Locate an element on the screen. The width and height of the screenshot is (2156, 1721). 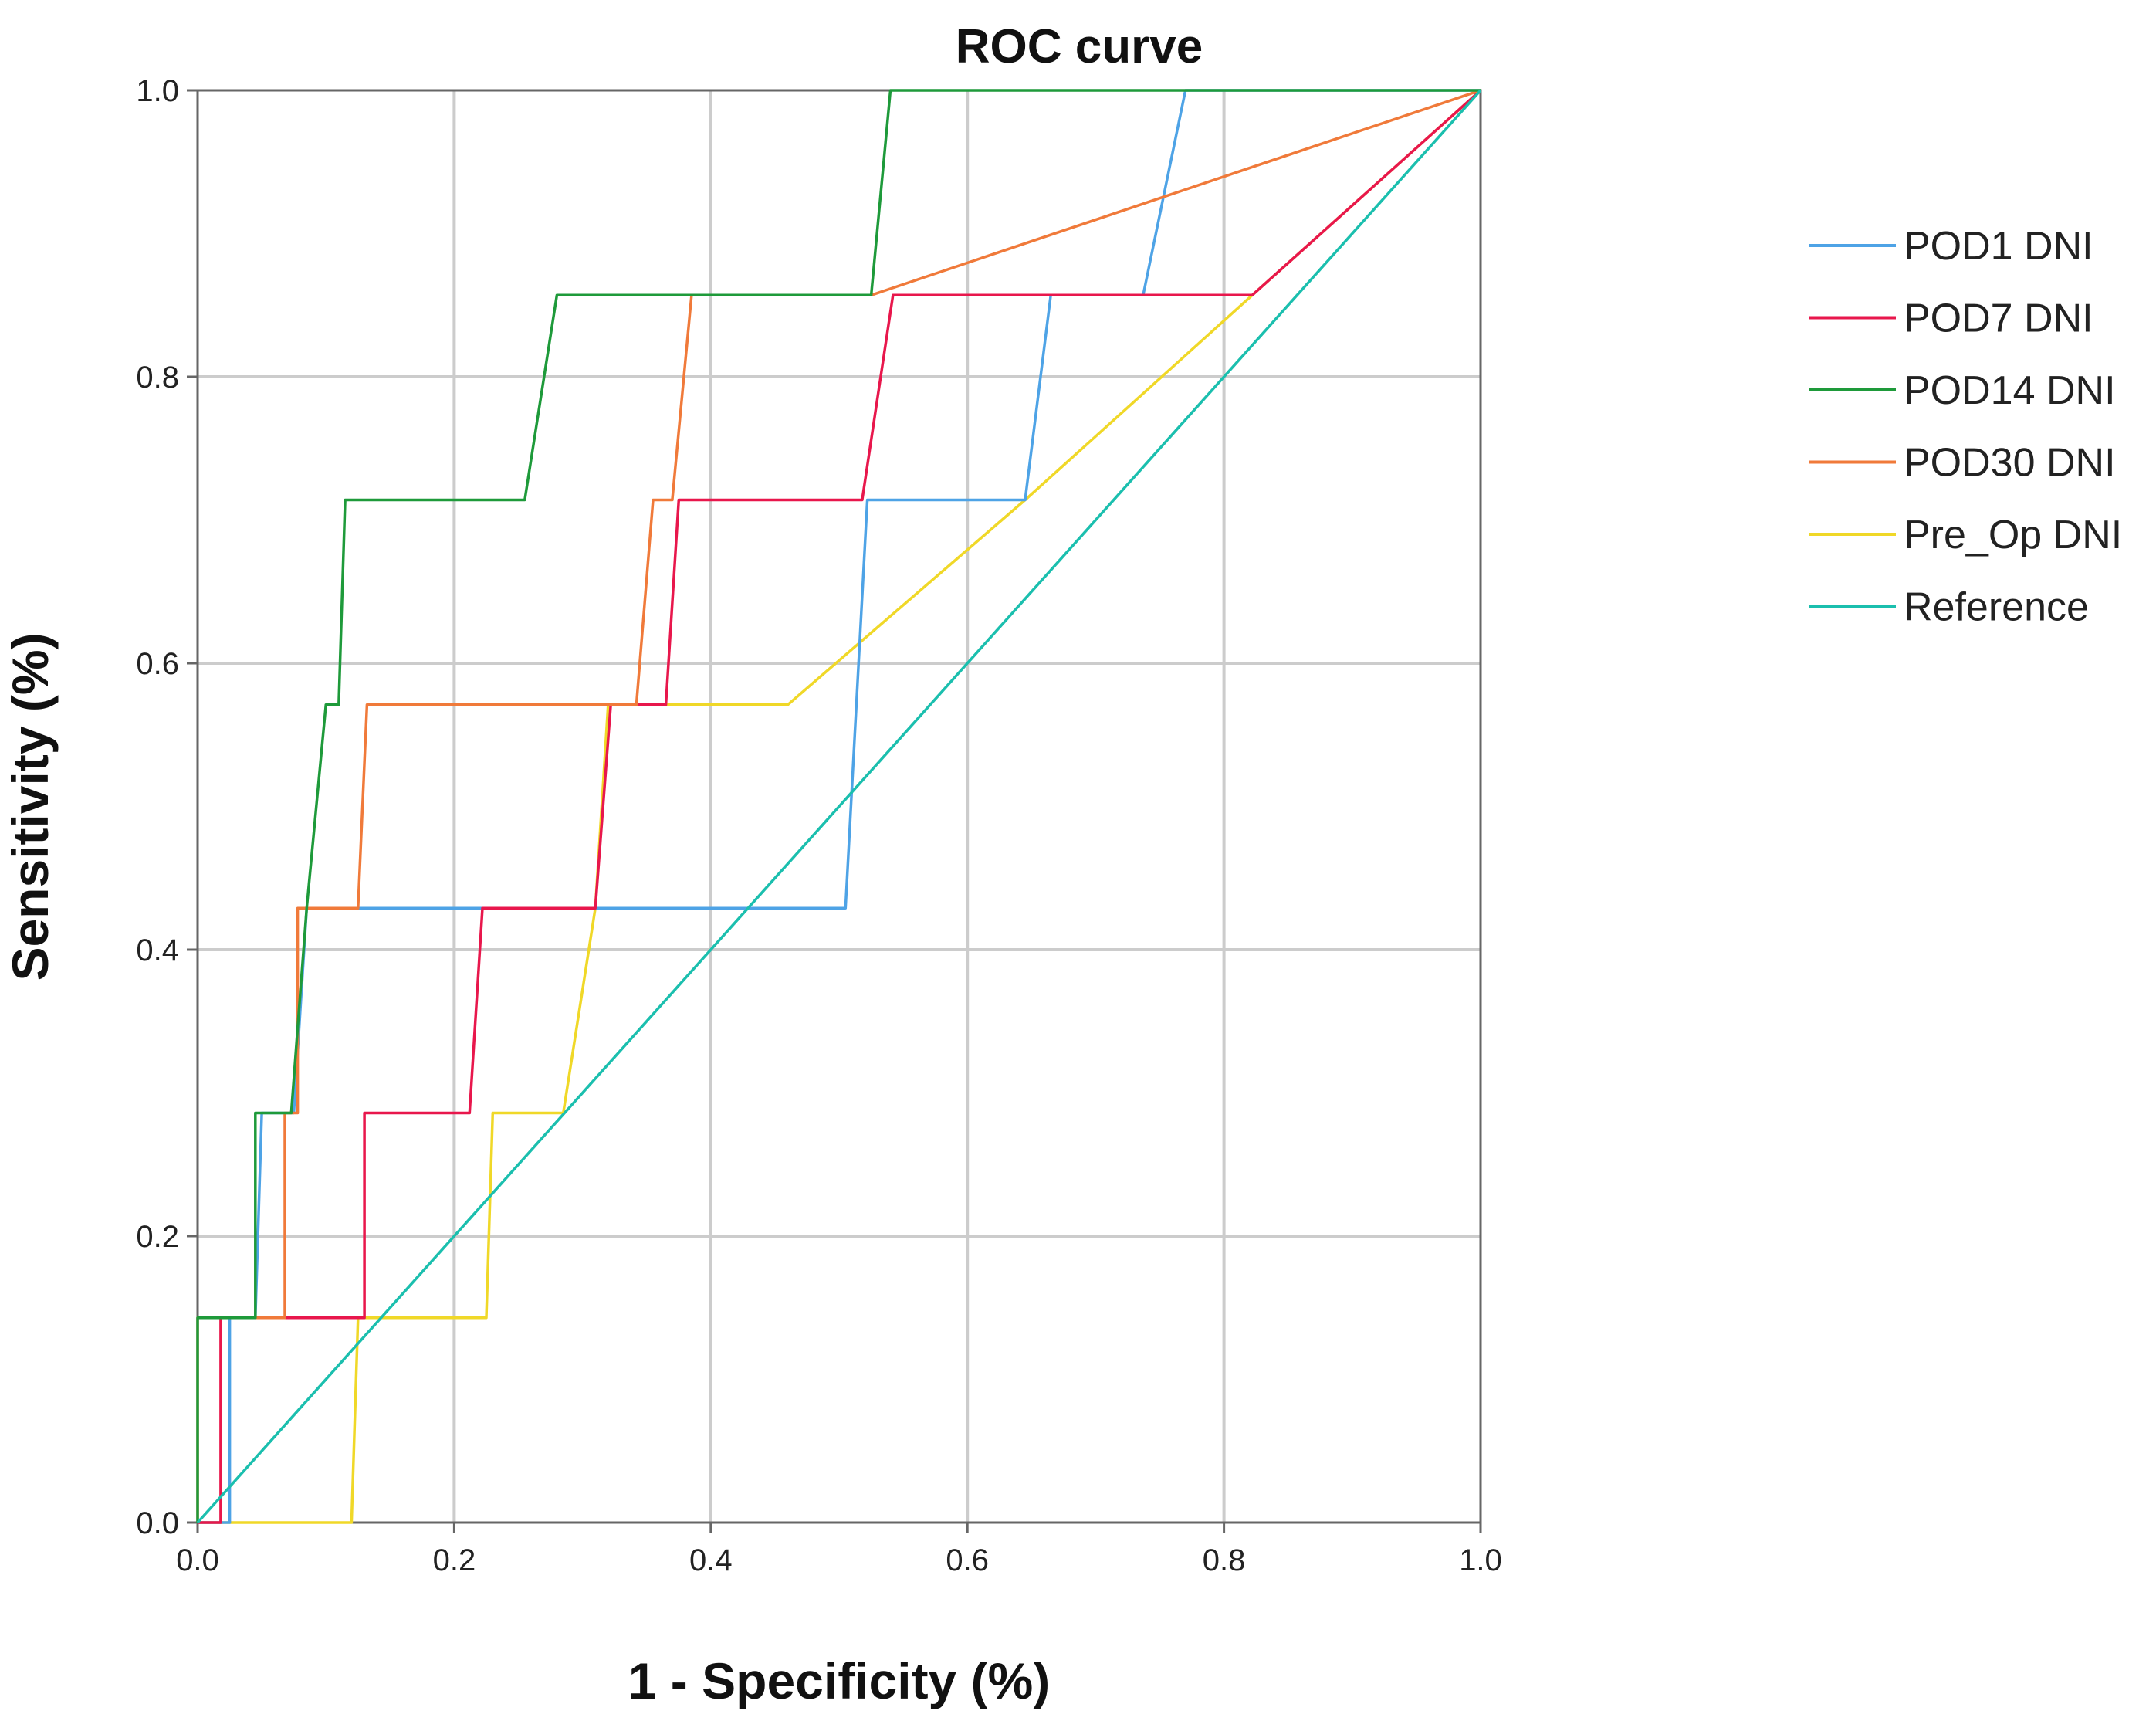
x-tick-label: 0.8 is located at coordinates (1224, 1560).